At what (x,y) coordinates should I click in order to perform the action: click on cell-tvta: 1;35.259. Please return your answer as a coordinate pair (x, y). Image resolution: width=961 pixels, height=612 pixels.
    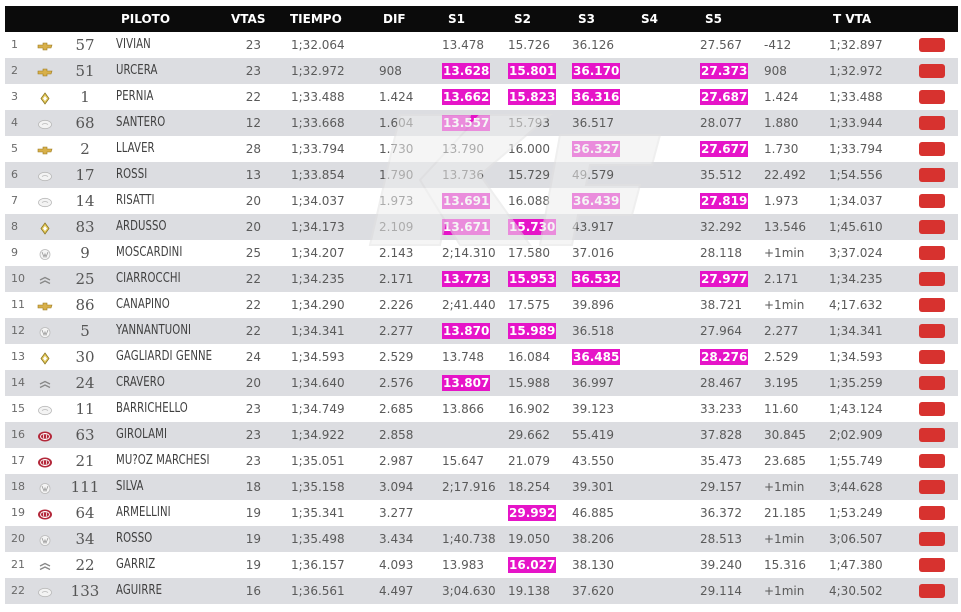
    Looking at the image, I should click on (856, 383).